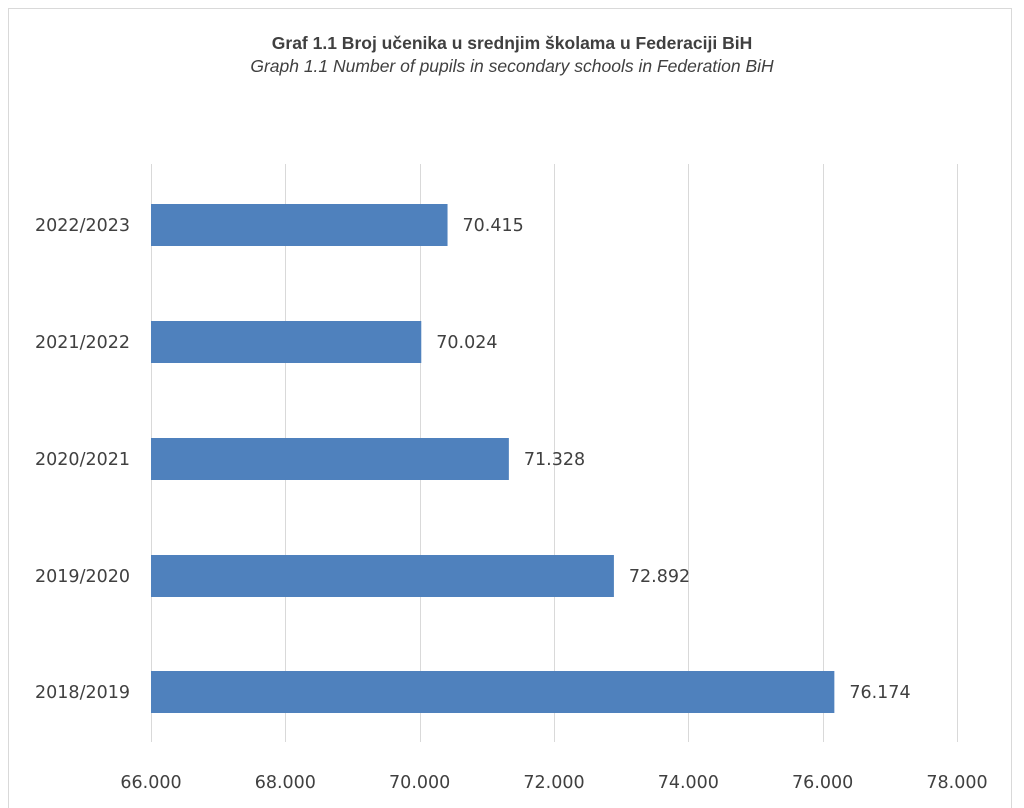 This screenshot has width=1024, height=808. Describe the element at coordinates (554, 460) in the screenshot. I see `data-label: 71.328` at that location.